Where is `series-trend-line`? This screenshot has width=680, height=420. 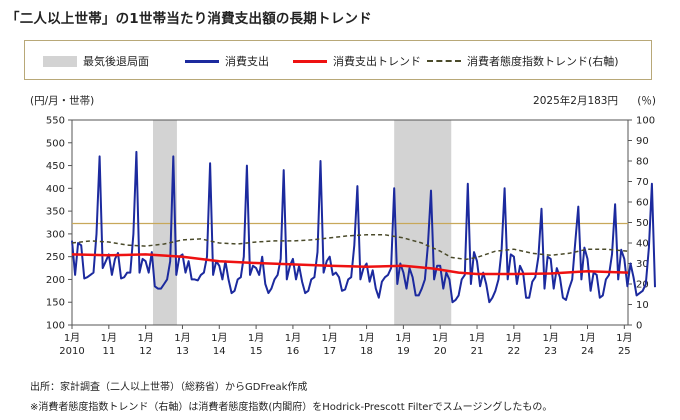
series-trend-line is located at coordinates (350, 264).